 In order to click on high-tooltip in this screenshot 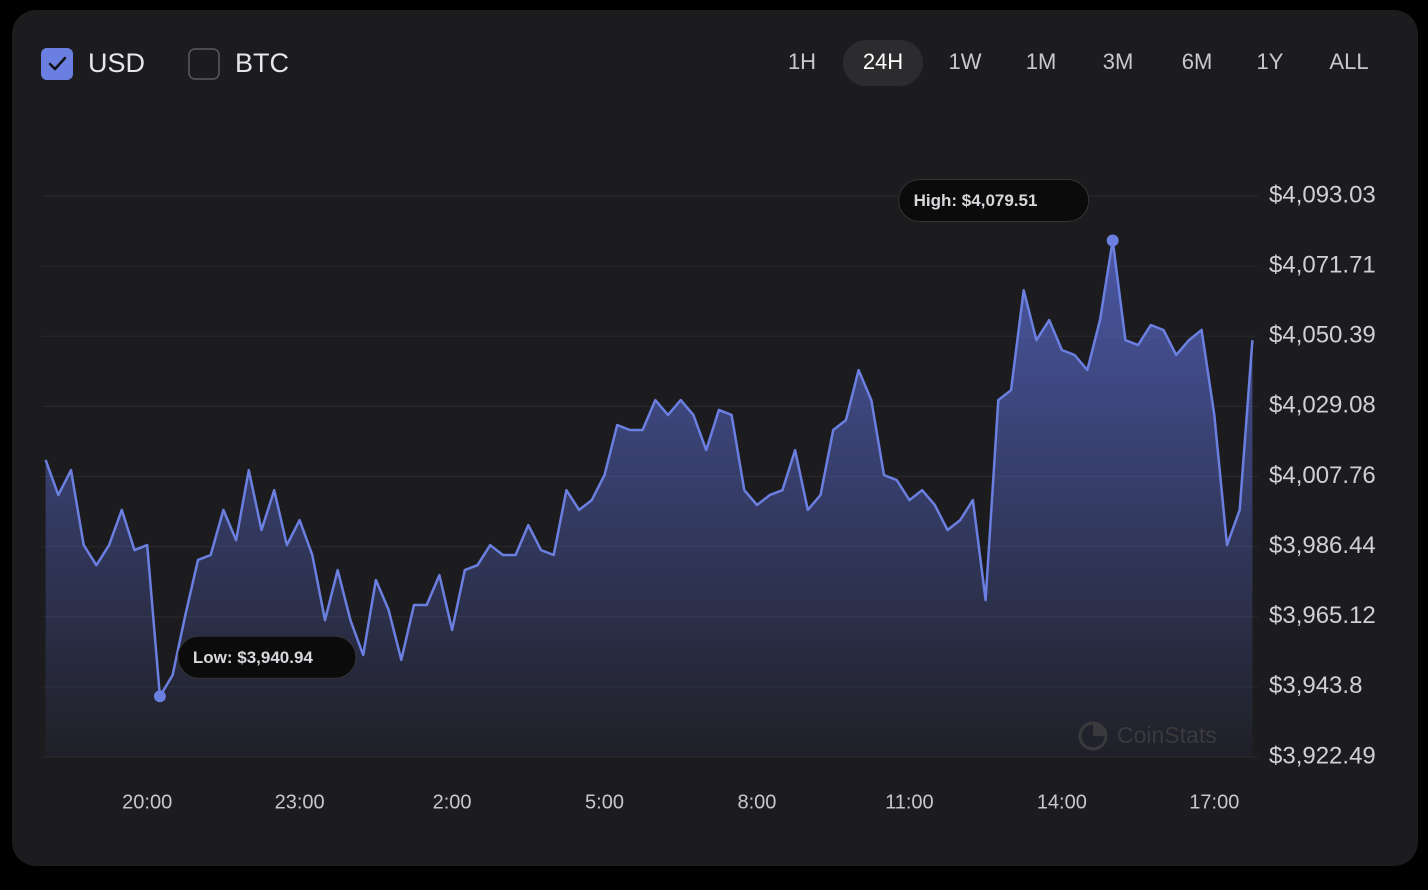, I will do `click(994, 200)`.